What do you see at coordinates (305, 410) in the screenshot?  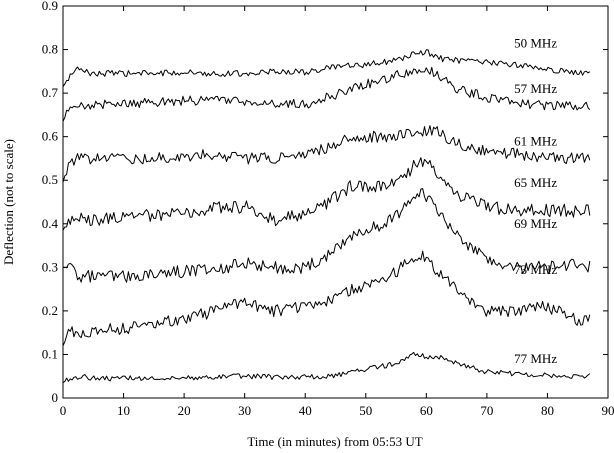 I see `x-tick-label: 40` at bounding box center [305, 410].